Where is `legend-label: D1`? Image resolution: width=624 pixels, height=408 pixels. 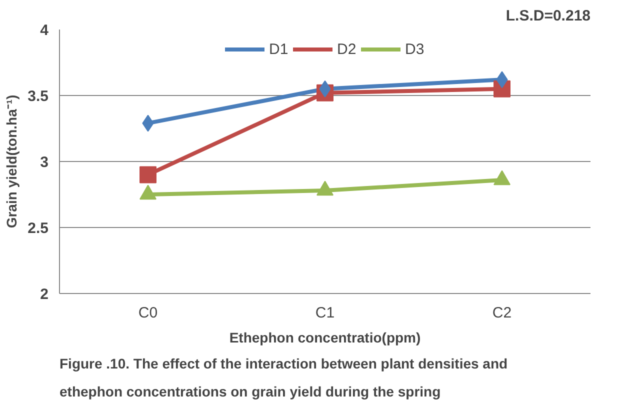
legend-label: D1 is located at coordinates (279, 49).